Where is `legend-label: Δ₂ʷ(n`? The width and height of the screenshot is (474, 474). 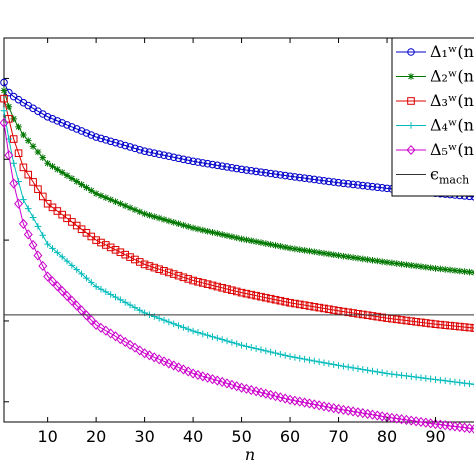 legend-label: Δ₂ʷ(n is located at coordinates (452, 76).